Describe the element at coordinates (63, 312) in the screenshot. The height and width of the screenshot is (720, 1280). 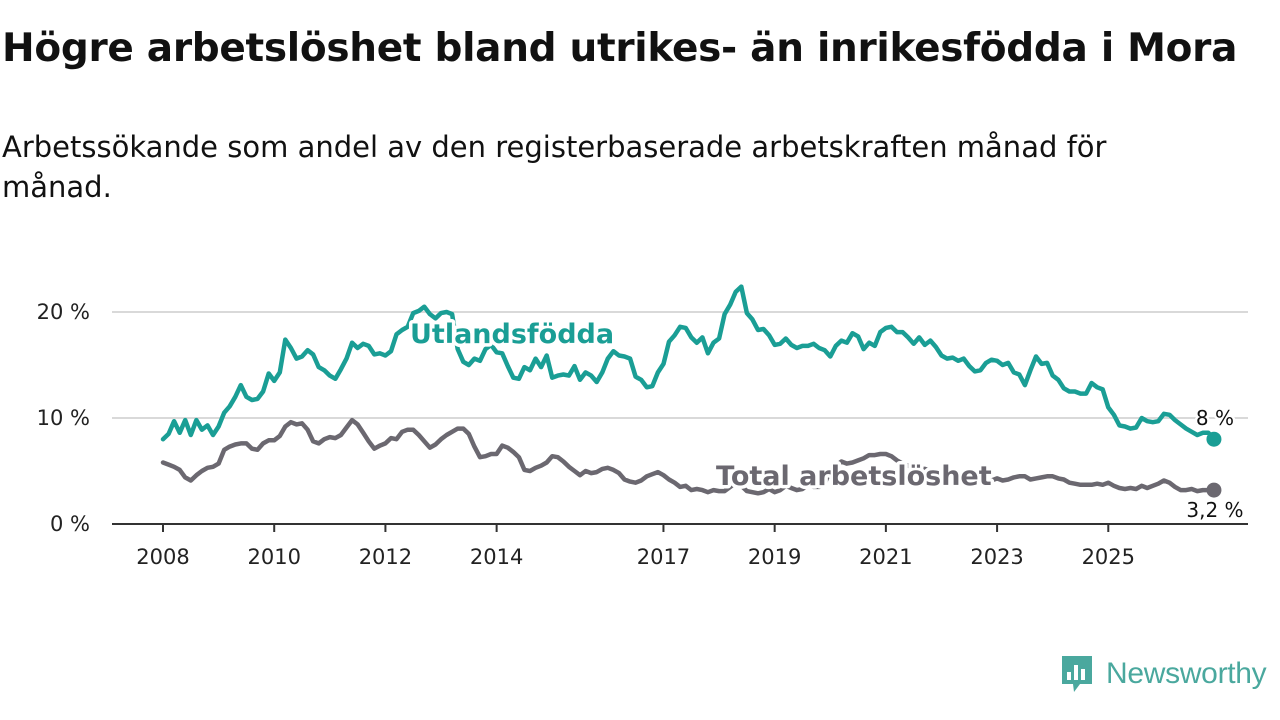
I see `y-tick-label: 20 %` at that location.